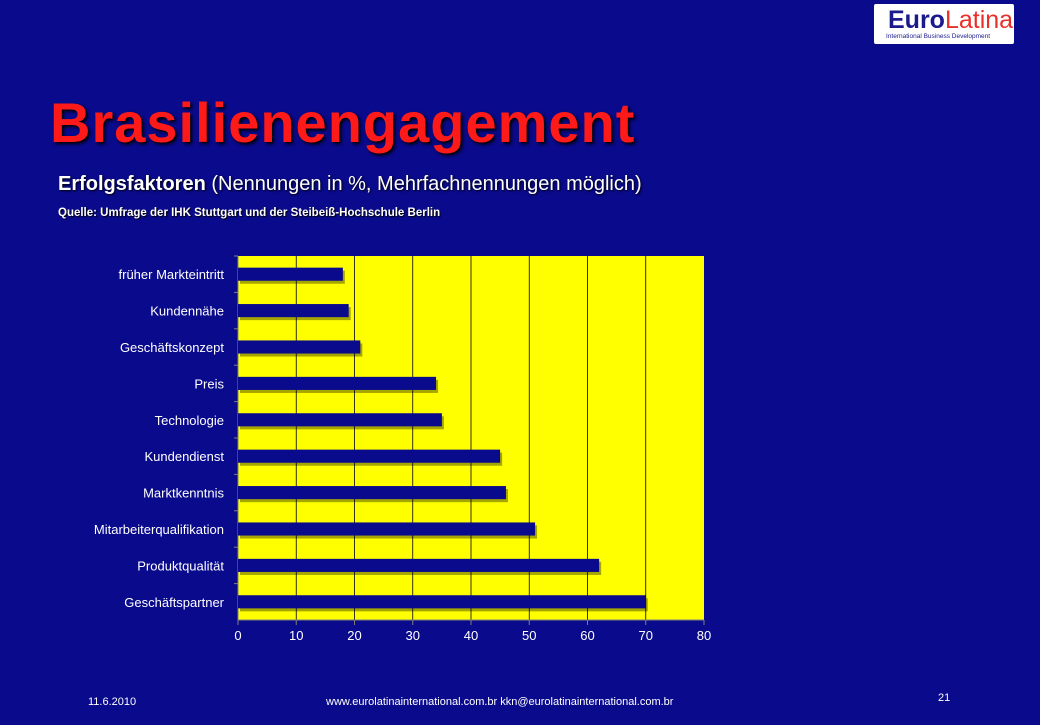  I want to click on x-tick-label: 30, so click(413, 635).